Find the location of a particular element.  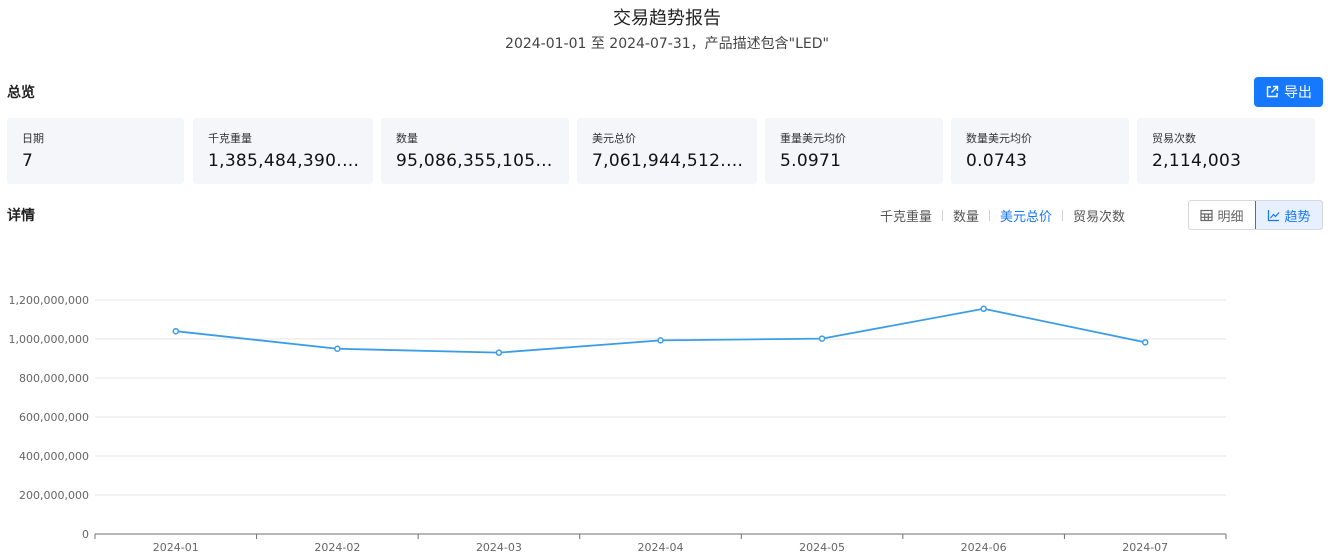

tab-quantity: 数量 is located at coordinates (966, 217).